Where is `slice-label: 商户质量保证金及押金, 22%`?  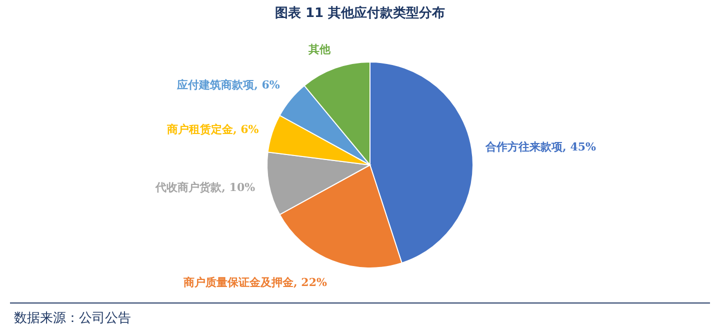 slice-label: 商户质量保证金及押金, 22% is located at coordinates (255, 282).